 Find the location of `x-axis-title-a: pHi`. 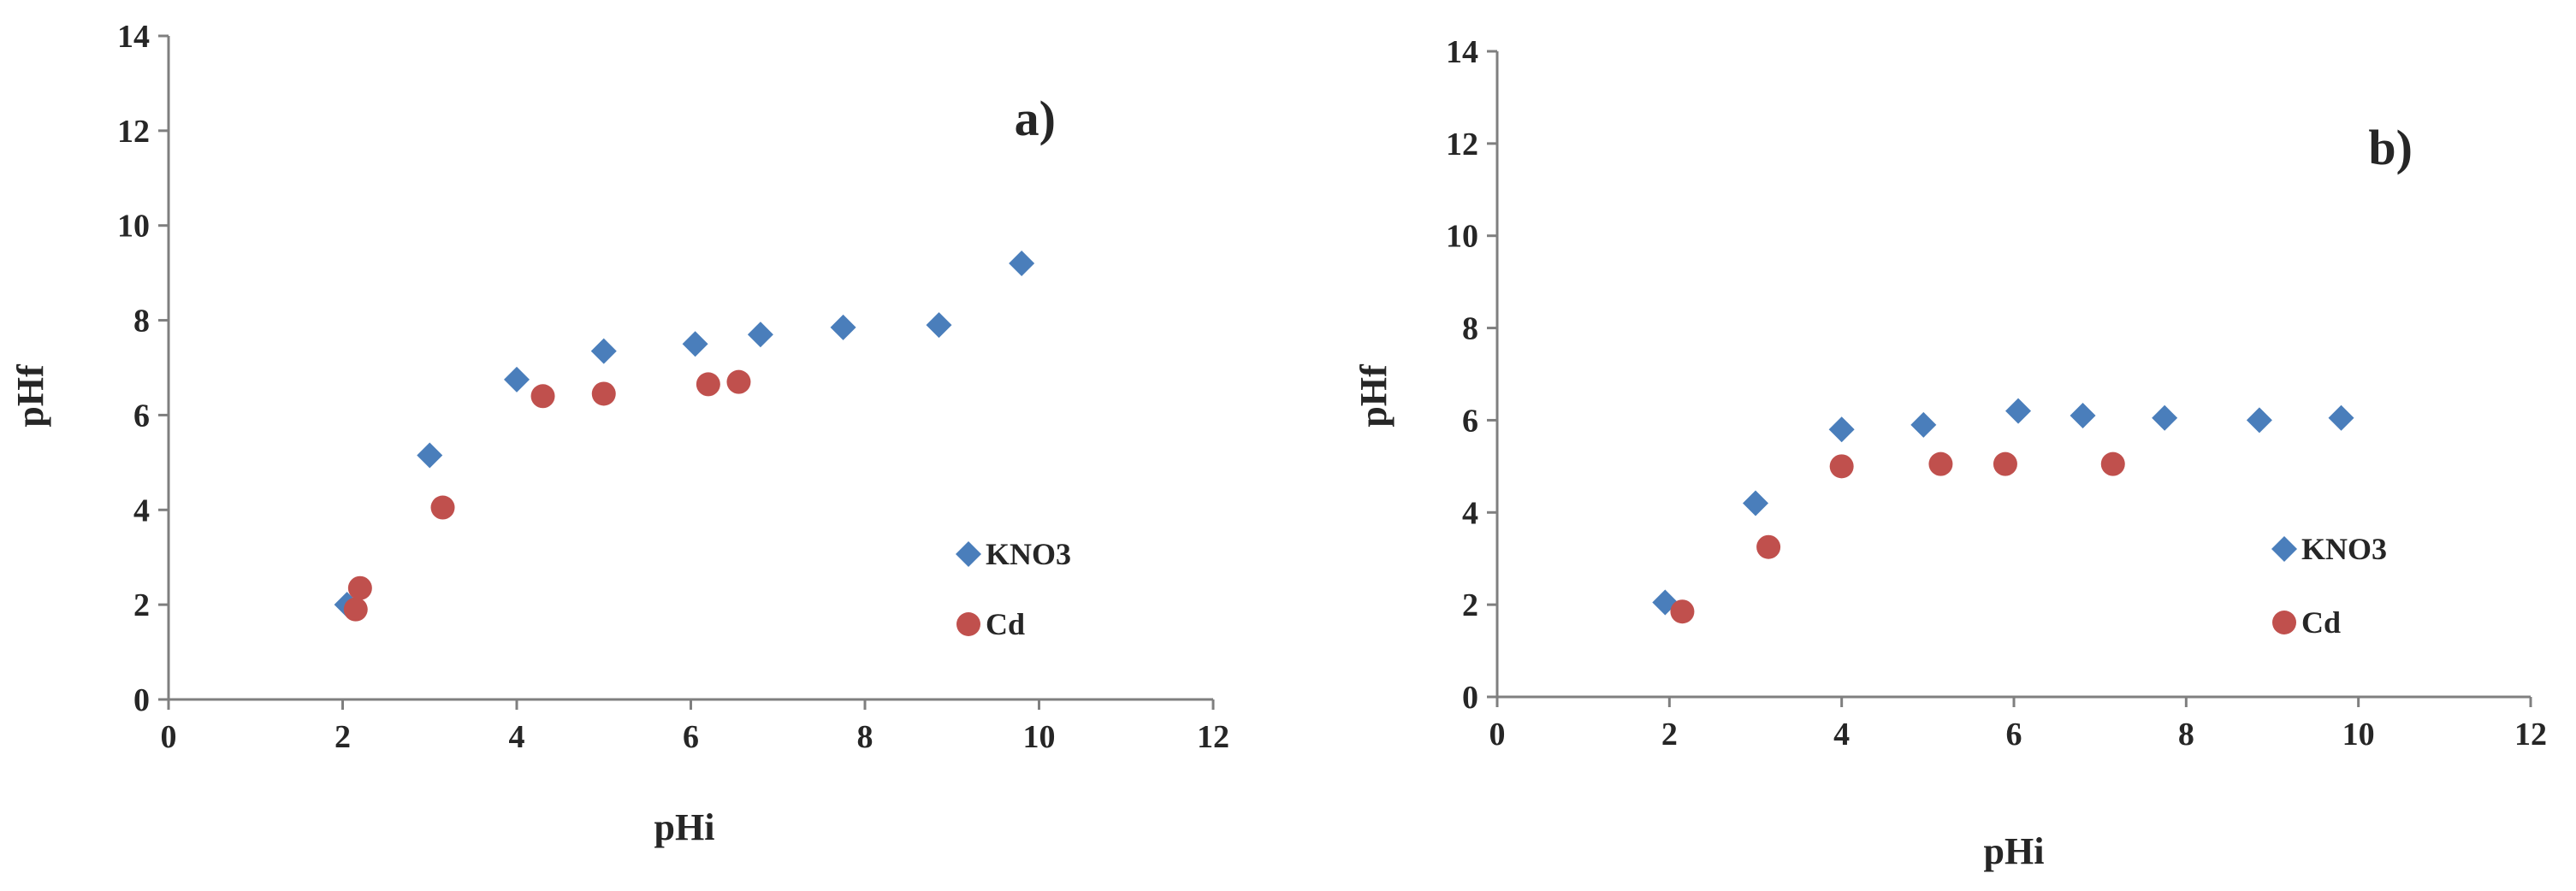

x-axis-title-a: pHi is located at coordinates (684, 827).